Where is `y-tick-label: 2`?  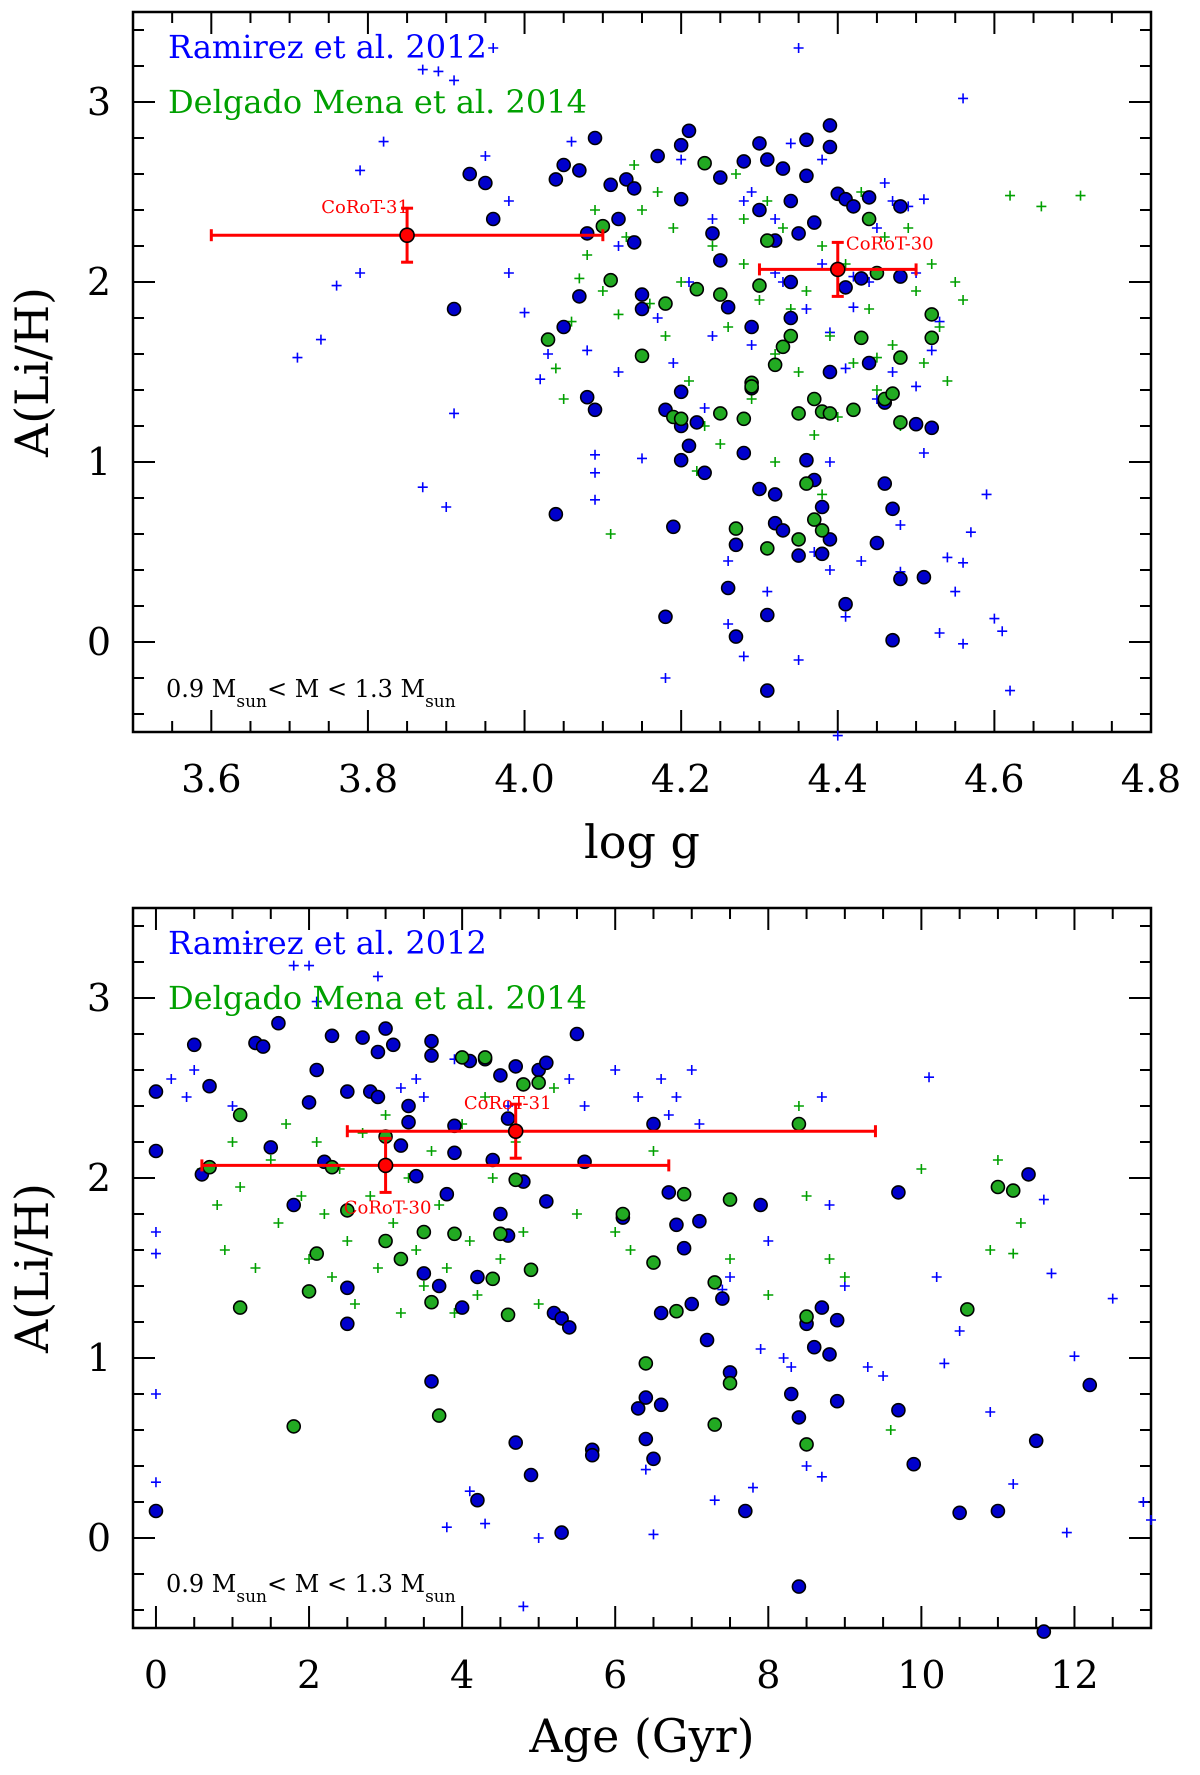 y-tick-label: 2 is located at coordinates (99, 282).